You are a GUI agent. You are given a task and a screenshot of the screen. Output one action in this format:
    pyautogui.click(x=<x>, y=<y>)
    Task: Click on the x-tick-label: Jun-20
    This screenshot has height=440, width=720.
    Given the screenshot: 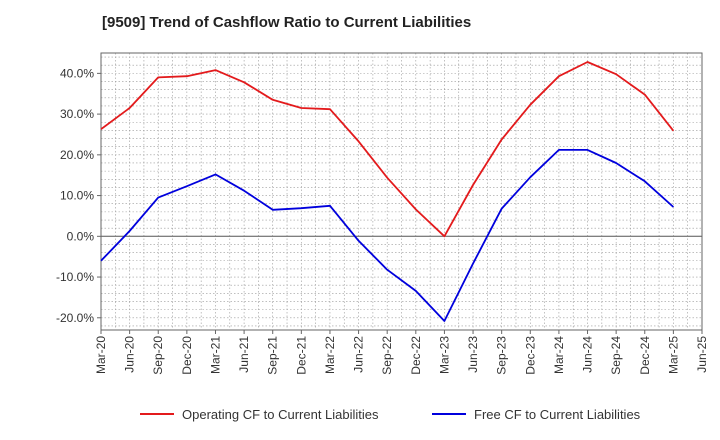 What is the action you would take?
    pyautogui.click(x=130, y=354)
    